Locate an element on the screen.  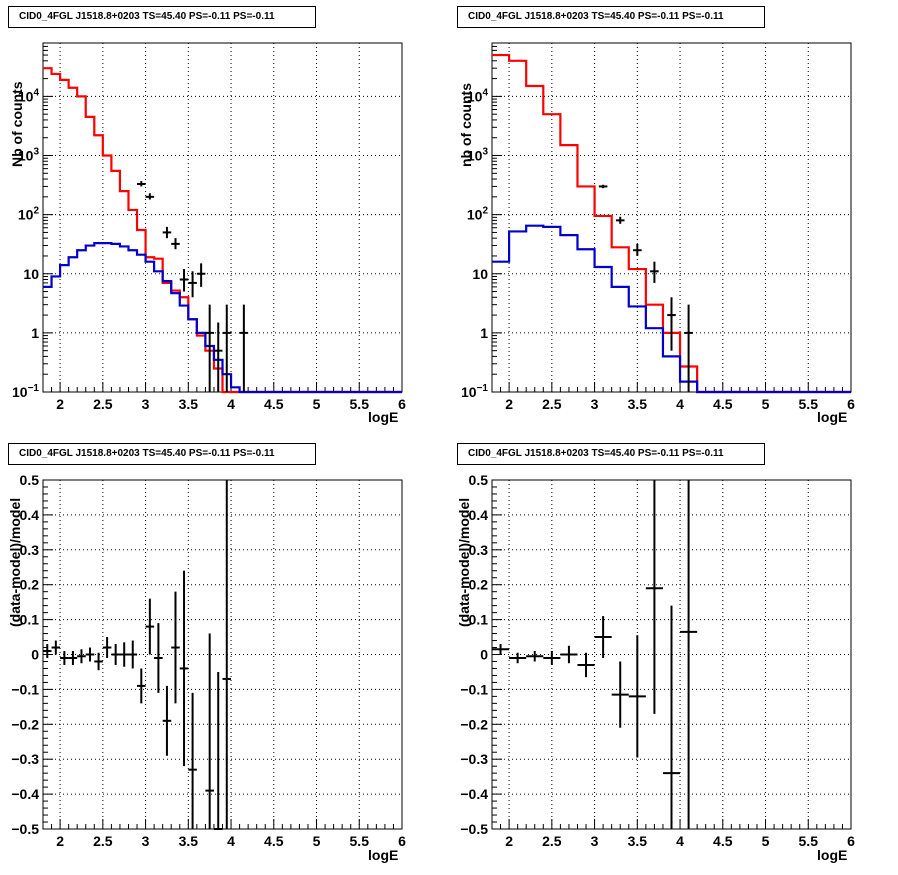
y-axis-label: nb of counts is located at coordinates (466, 125).